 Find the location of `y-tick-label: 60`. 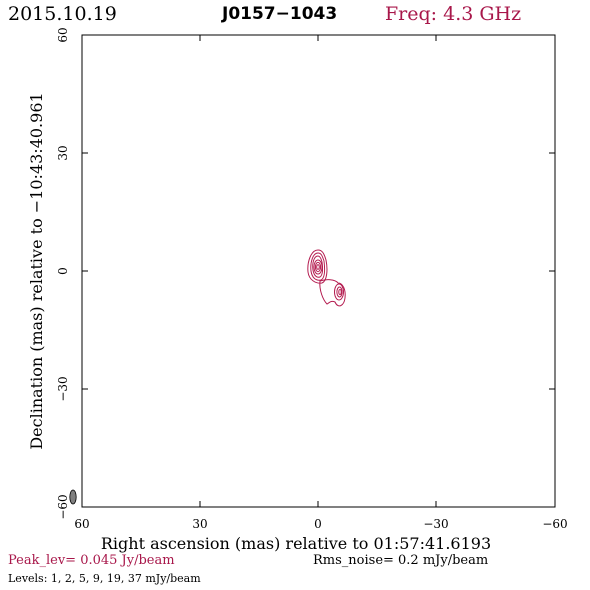

y-tick-label: 60 is located at coordinates (63, 34).